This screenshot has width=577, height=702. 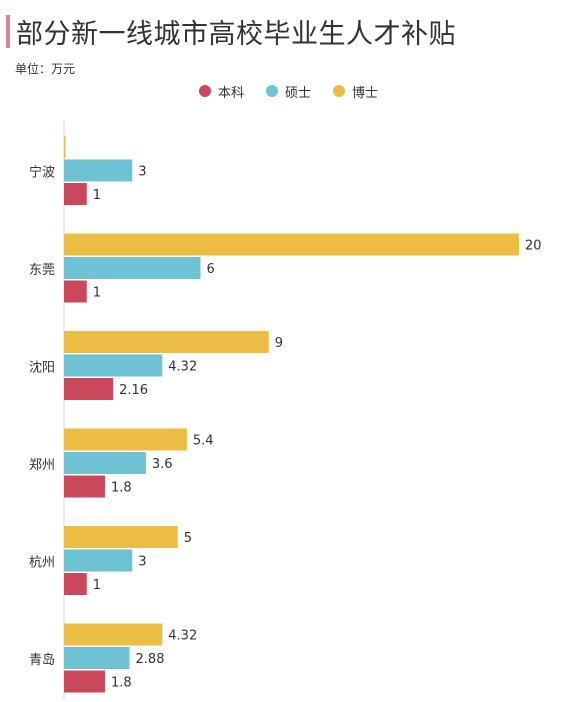 I want to click on category-label: 宁波, so click(x=42, y=172).